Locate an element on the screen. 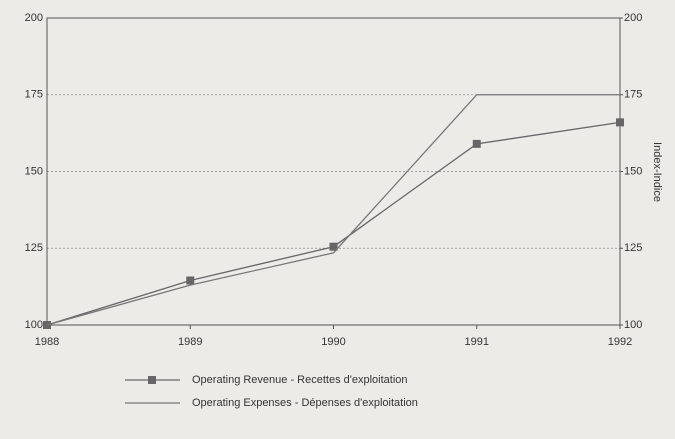 The width and height of the screenshot is (675, 439). y-tick-label: 125 is located at coordinates (34, 248).